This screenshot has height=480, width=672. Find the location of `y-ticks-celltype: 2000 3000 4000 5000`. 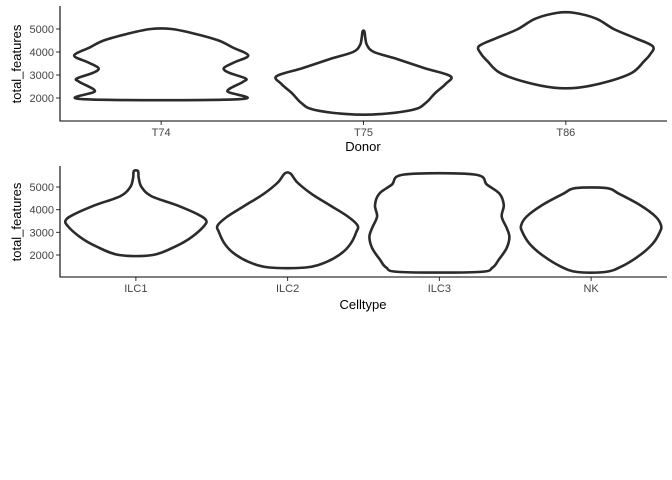

y-ticks-celltype: 2000 3000 4000 5000 is located at coordinates (45, 222).